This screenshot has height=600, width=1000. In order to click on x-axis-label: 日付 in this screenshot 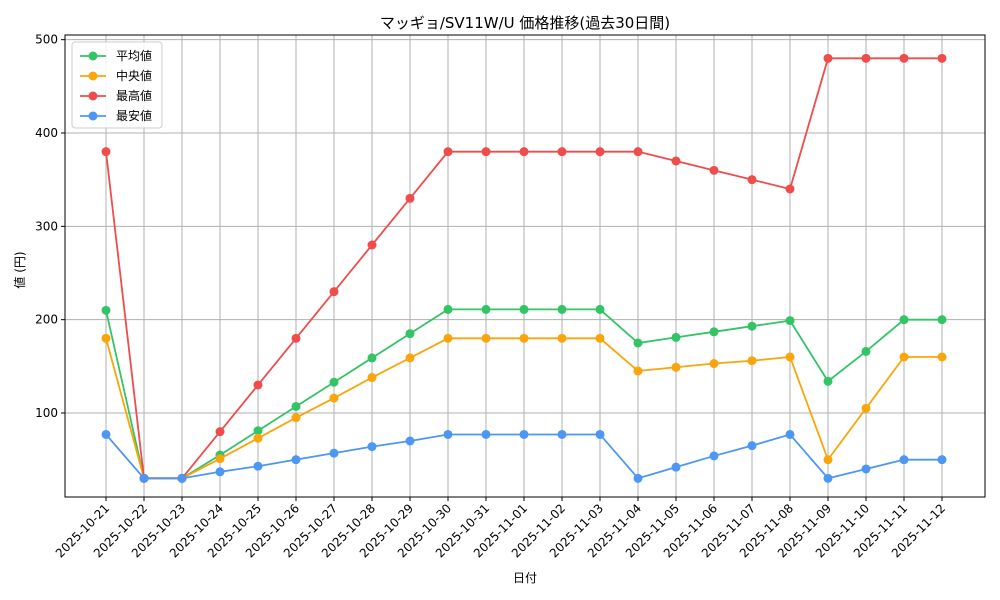, I will do `click(525, 578)`.